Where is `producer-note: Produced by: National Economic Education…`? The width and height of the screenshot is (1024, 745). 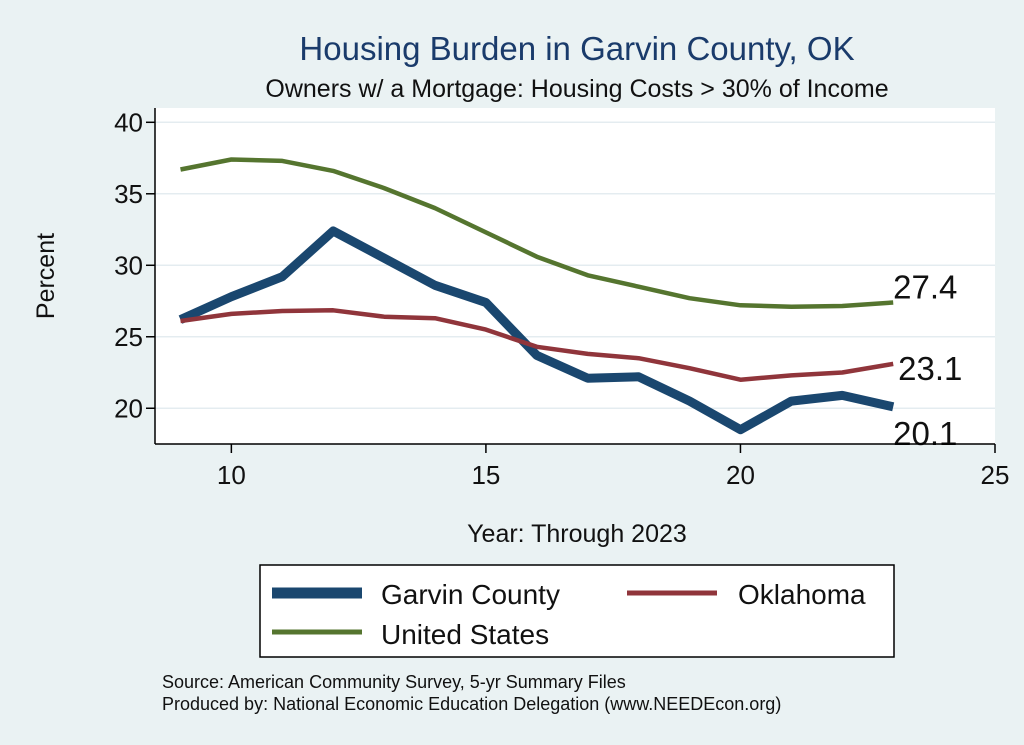
producer-note: Produced by: National Economic Education… is located at coordinates (471, 704).